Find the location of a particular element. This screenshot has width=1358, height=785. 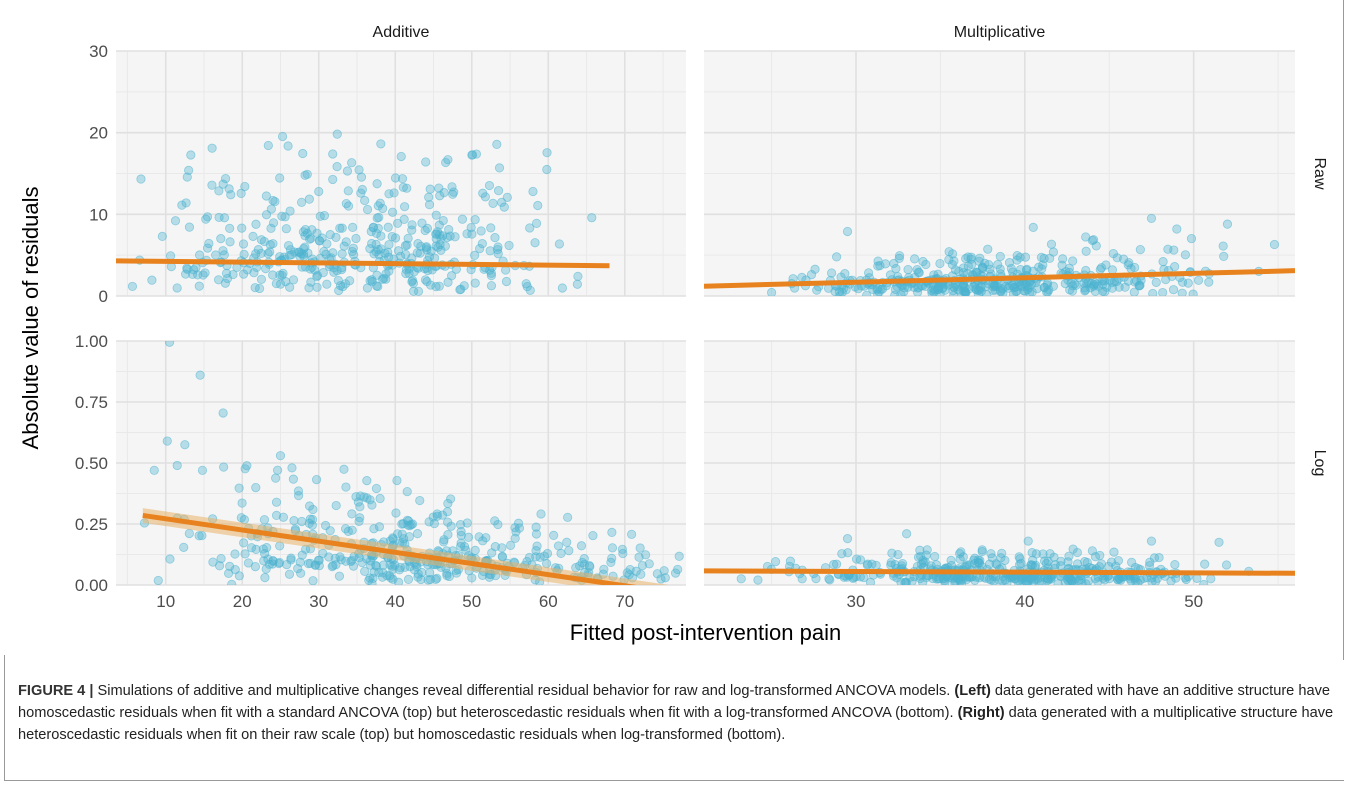

facet-row-label: Log is located at coordinates (1319, 463).